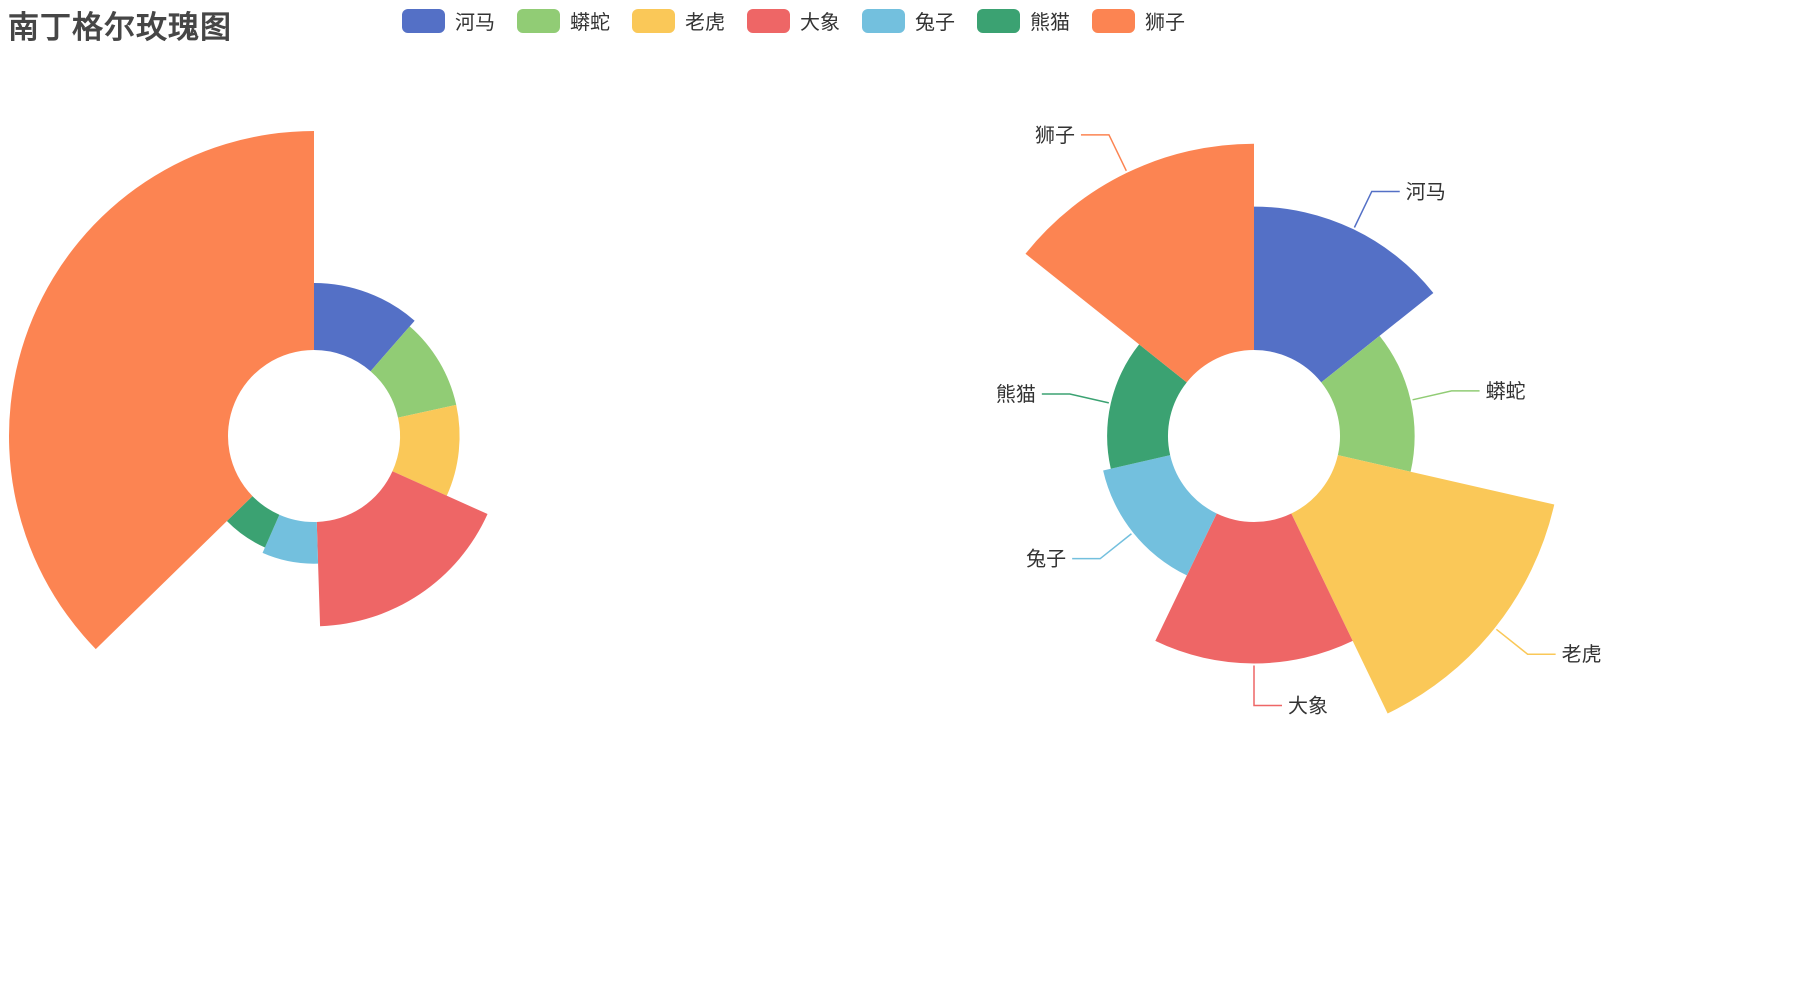 The height and width of the screenshot is (1000, 1800). Describe the element at coordinates (1506, 391) in the screenshot. I see `slice-label: 蟒蛇` at that location.